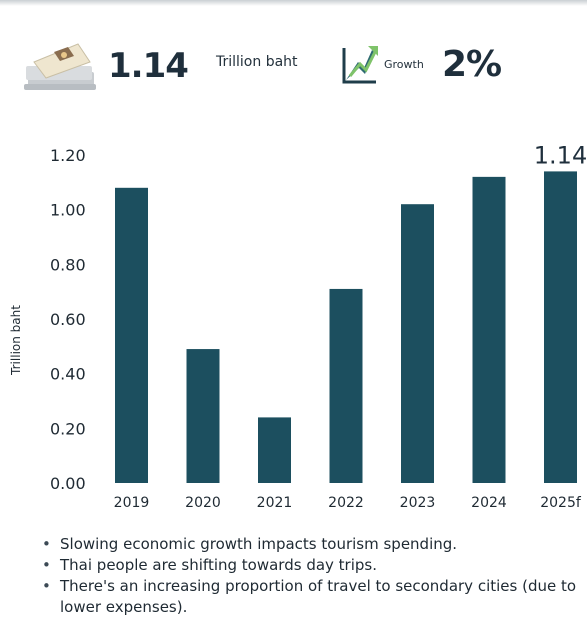 This screenshot has height=630, width=587. I want to click on y-tick-label: 0.80, so click(68, 264).